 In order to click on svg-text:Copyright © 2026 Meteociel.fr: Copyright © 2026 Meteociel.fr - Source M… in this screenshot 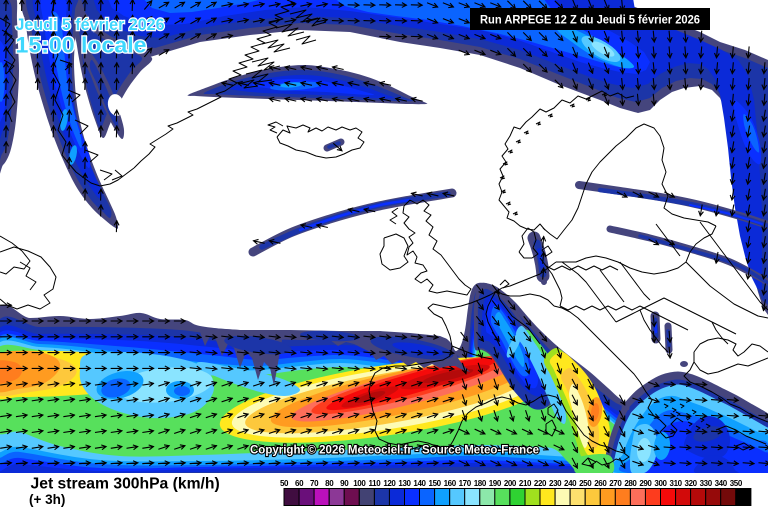, I will do `click(394, 450)`.